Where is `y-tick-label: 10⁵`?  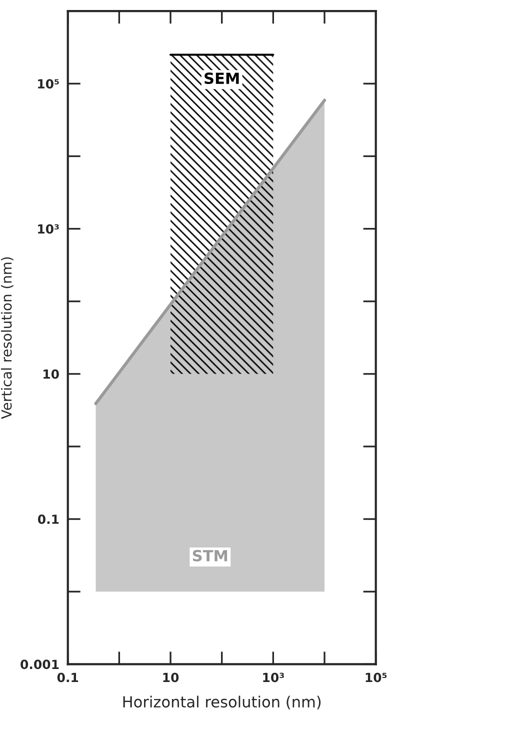 y-tick-label: 10⁵ is located at coordinates (48, 84).